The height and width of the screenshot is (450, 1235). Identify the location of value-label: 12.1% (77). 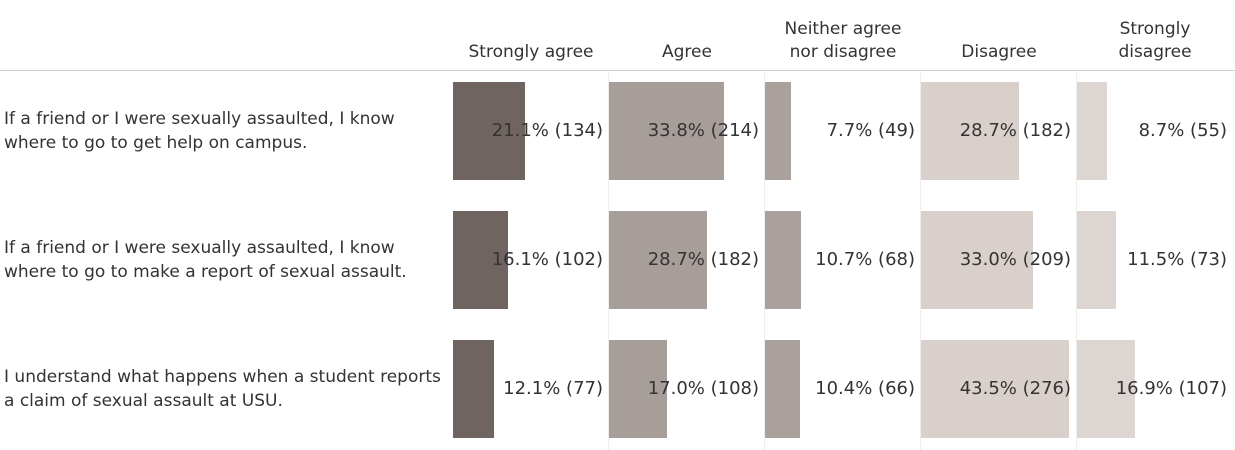
(553, 388).